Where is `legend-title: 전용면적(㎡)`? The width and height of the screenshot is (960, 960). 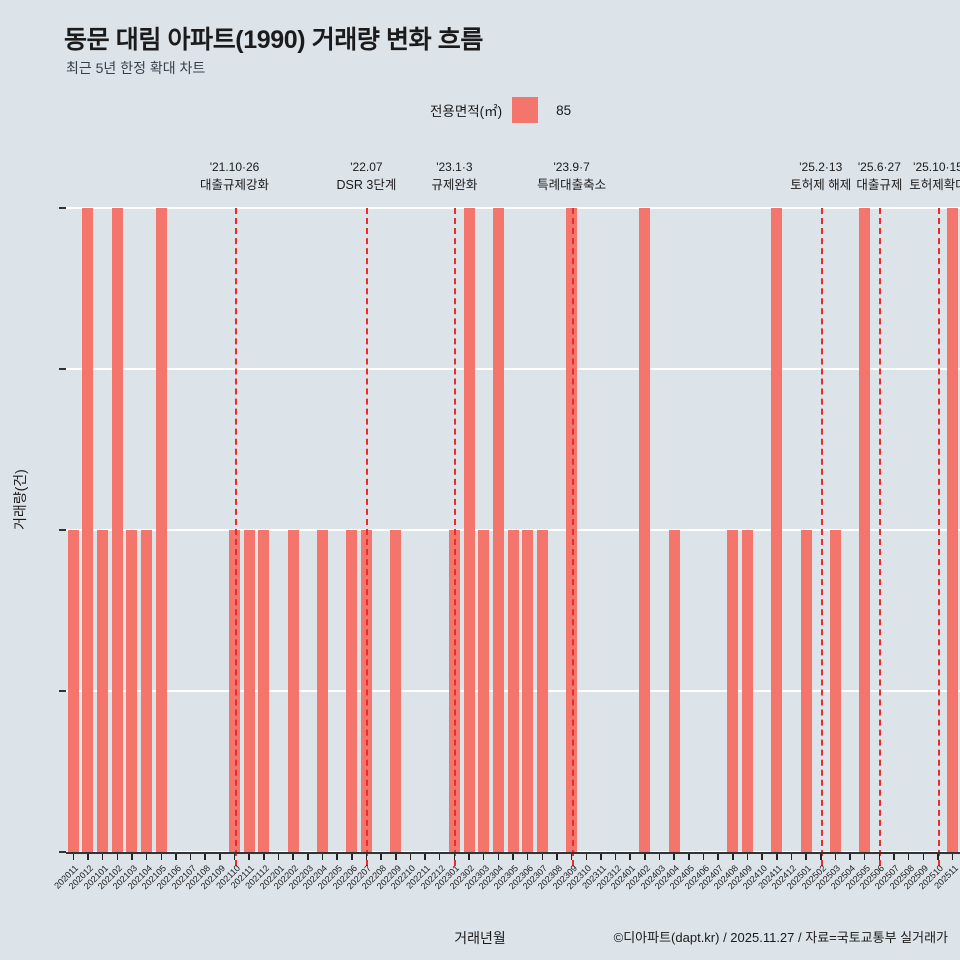
legend-title: 전용면적(㎡) is located at coordinates (466, 111).